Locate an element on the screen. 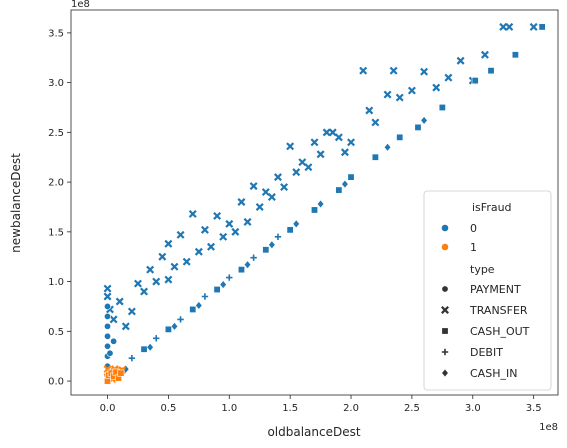  y-tick-label: 1.0 is located at coordinates (56, 282).